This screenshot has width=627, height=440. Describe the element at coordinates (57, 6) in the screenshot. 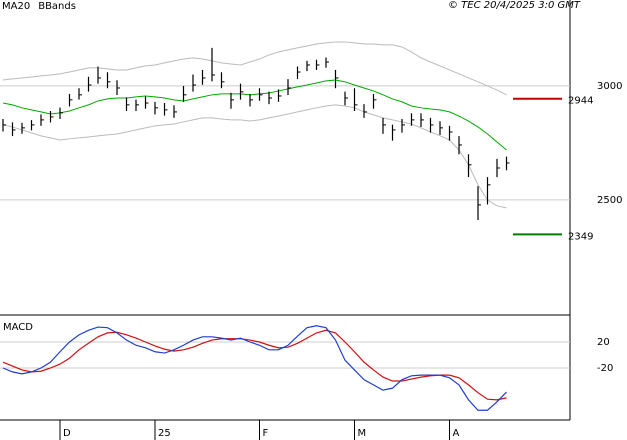

I see `legend-entry: BBands` at that location.